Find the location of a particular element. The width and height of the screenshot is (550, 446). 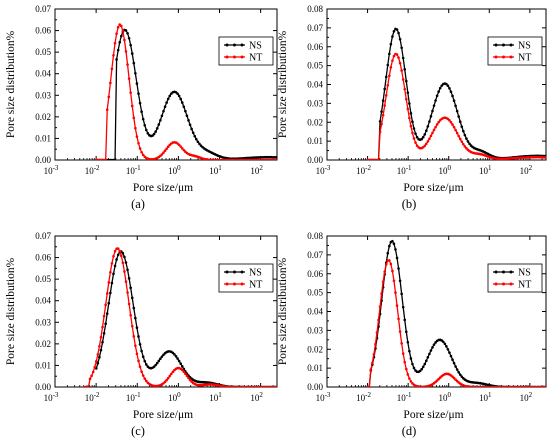

x-tick-label: 10⁻³ is located at coordinates (51, 170).